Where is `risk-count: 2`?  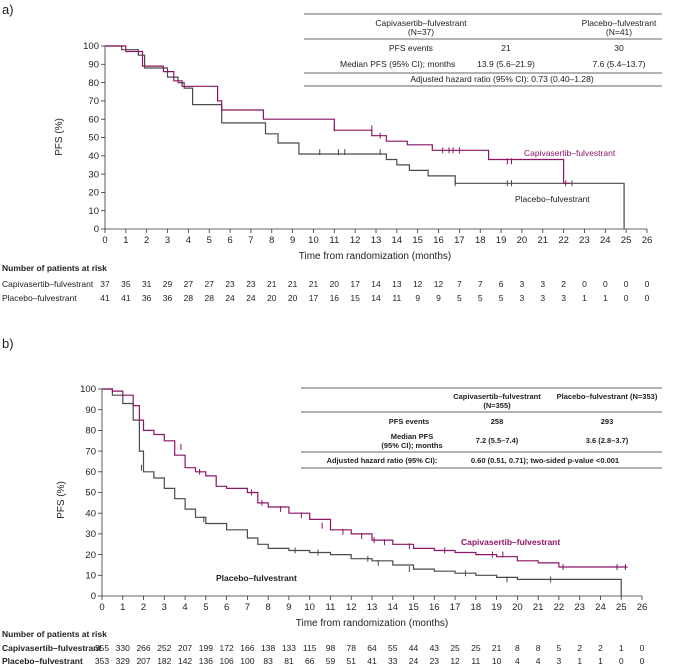
risk-count: 2 is located at coordinates (579, 648).